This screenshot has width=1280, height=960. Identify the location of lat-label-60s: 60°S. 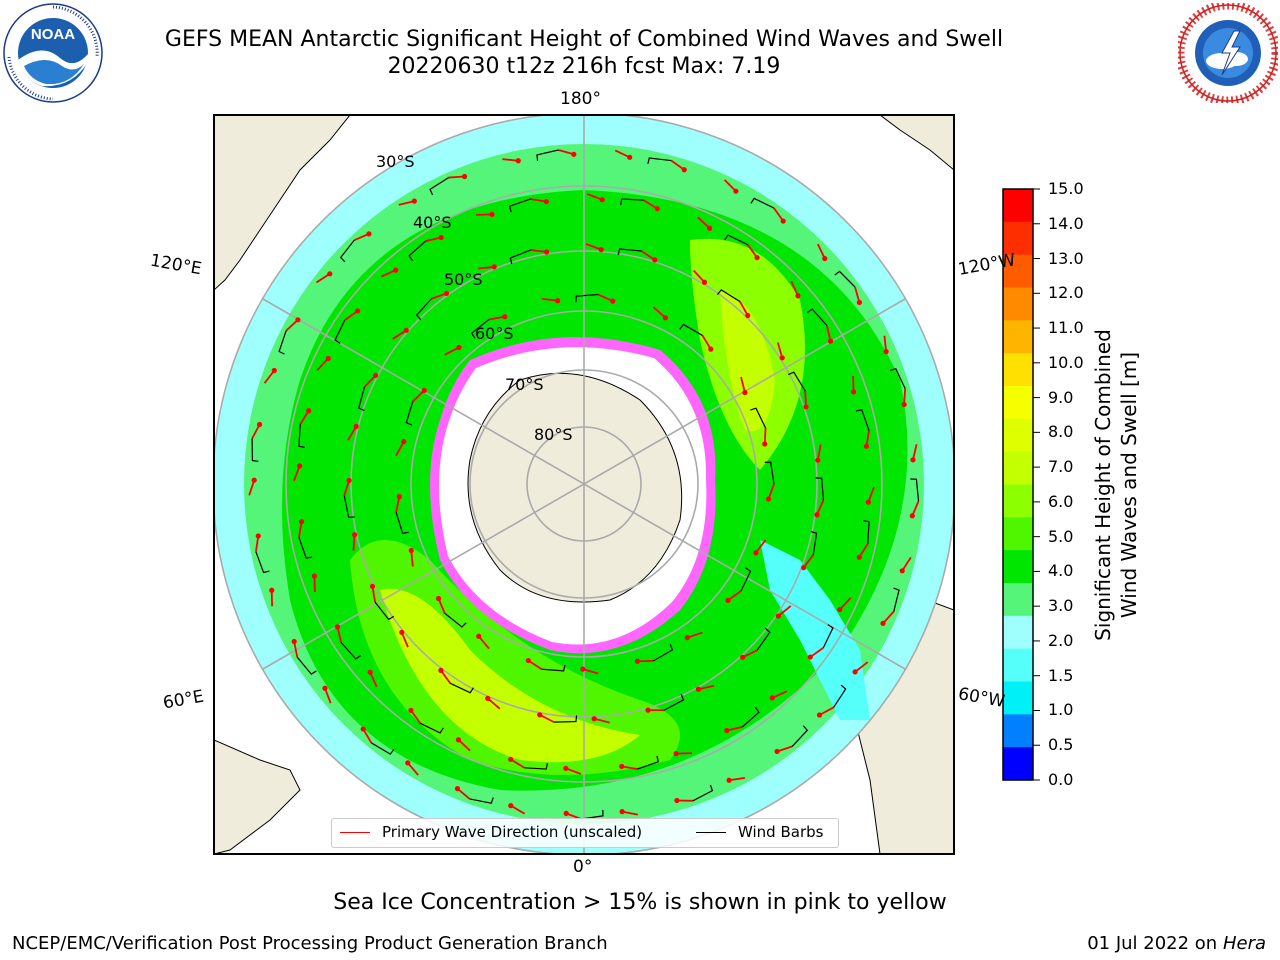
(494, 333).